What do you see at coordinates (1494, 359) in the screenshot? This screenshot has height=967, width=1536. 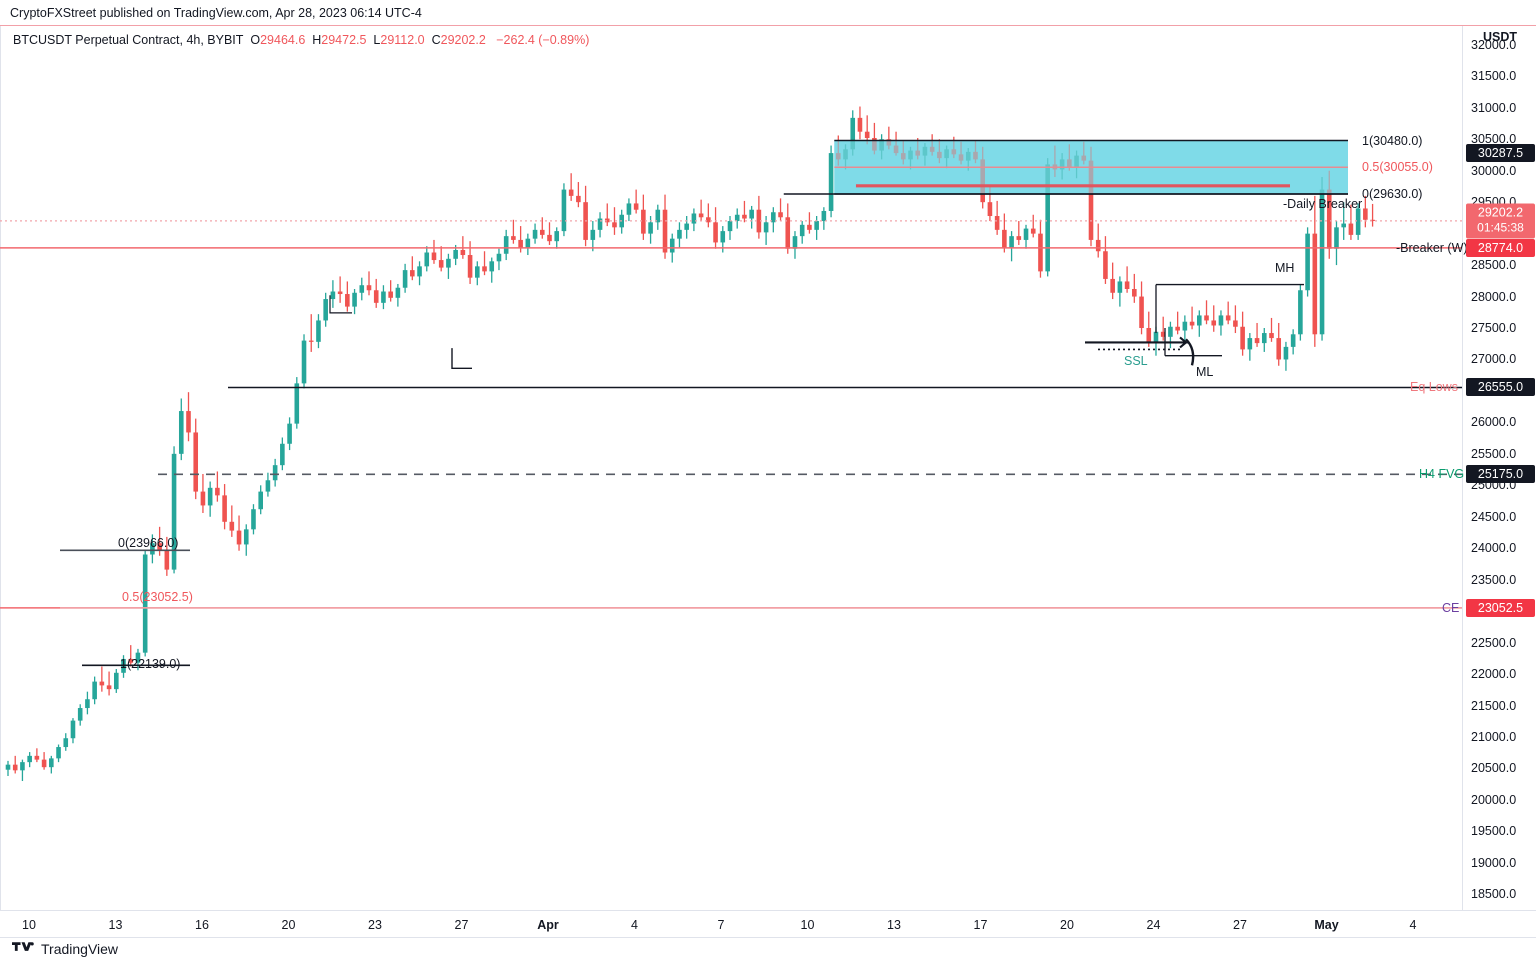 I see `price-axis-tick: 27000.0` at bounding box center [1494, 359].